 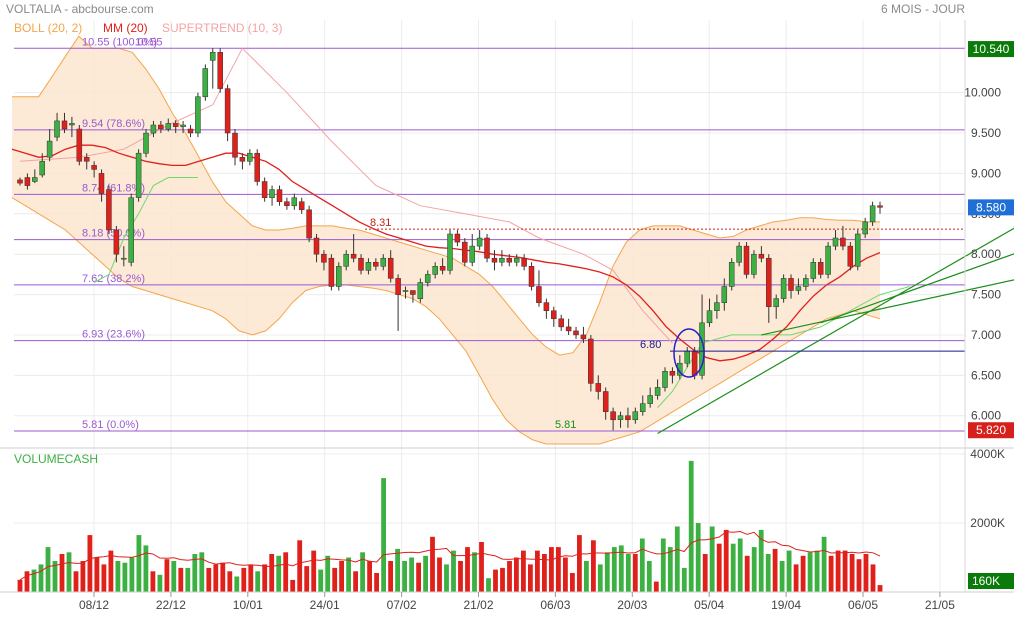 I want to click on price-tick-label: 6.000, so click(x=986, y=416).